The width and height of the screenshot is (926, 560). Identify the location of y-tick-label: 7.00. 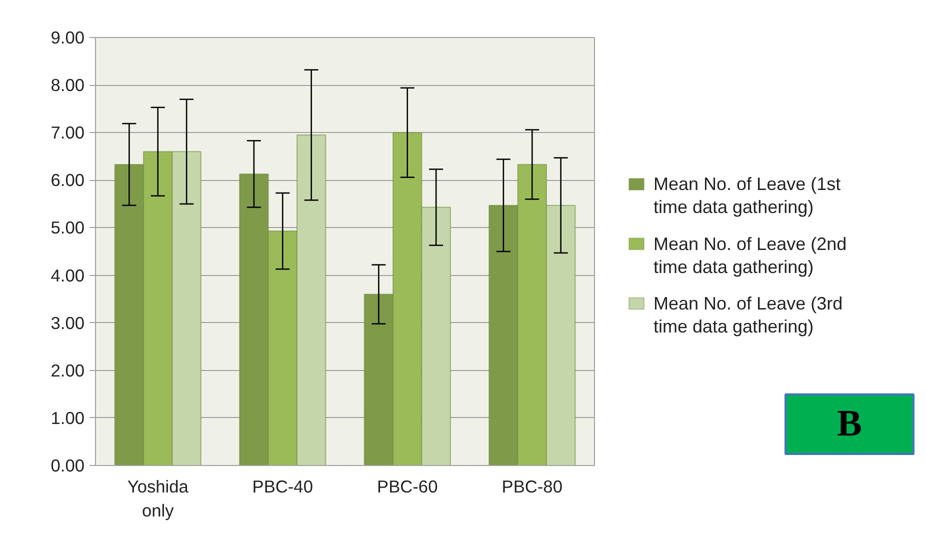
(67, 132).